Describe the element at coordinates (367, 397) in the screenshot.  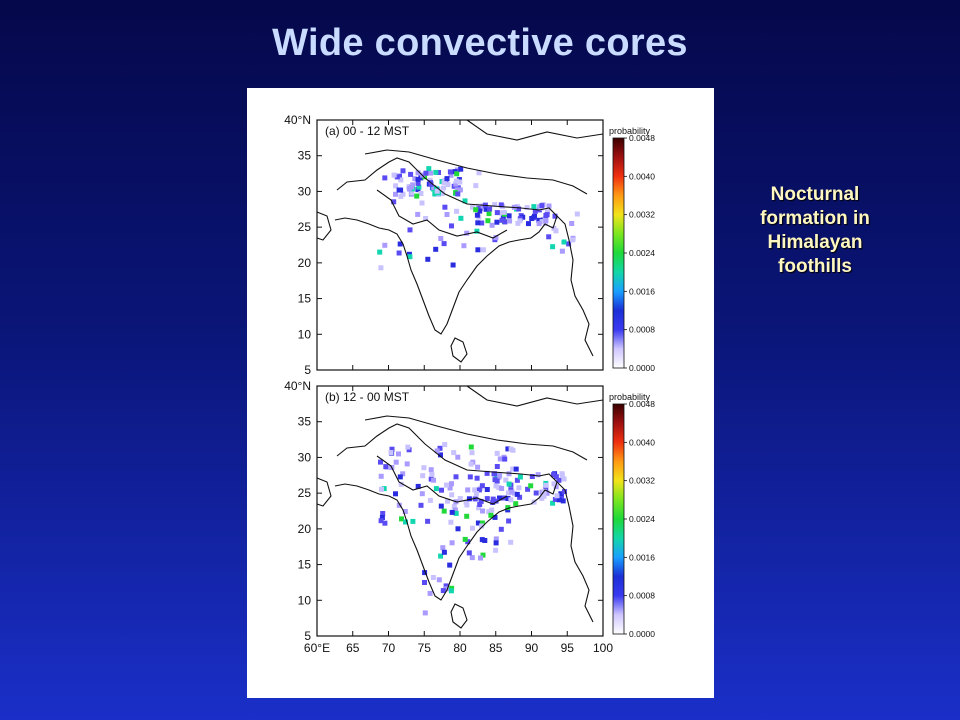
I see `panel-label: (b) 12 - 00 MST` at that location.